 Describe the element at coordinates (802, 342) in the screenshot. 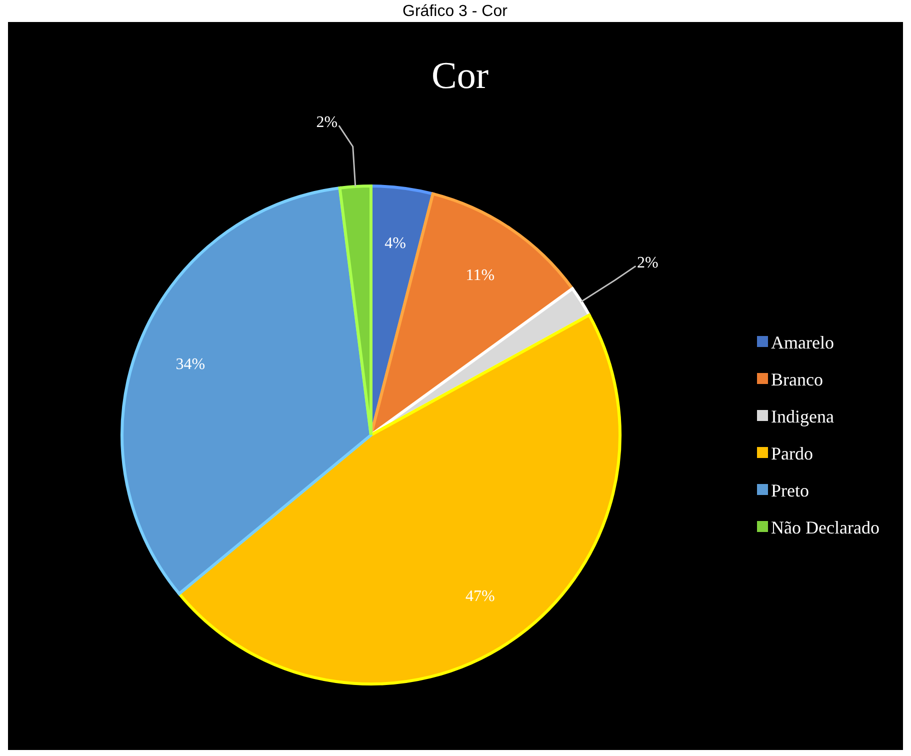

I see `legend-label: Amarelo` at that location.